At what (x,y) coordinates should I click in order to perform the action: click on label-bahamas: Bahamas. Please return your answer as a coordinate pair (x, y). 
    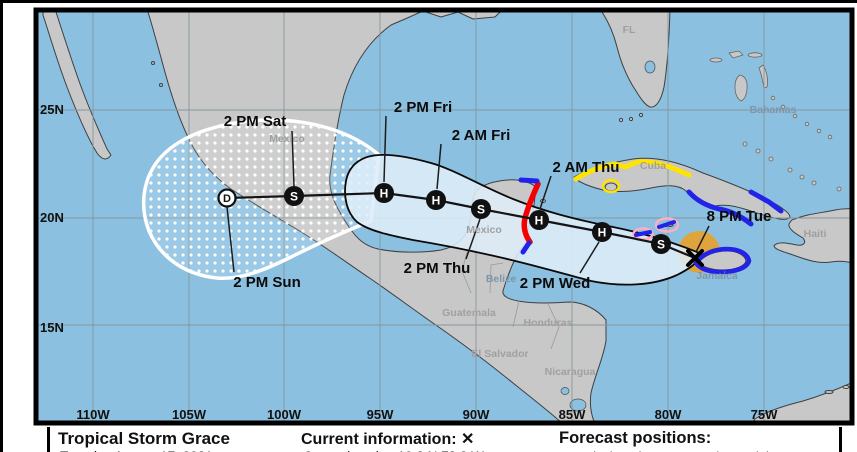
    Looking at the image, I should click on (773, 110).